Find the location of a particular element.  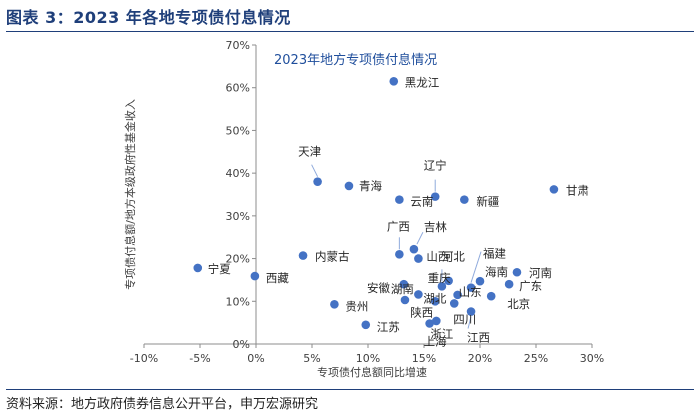

footer-divider is located at coordinates (350, 389).